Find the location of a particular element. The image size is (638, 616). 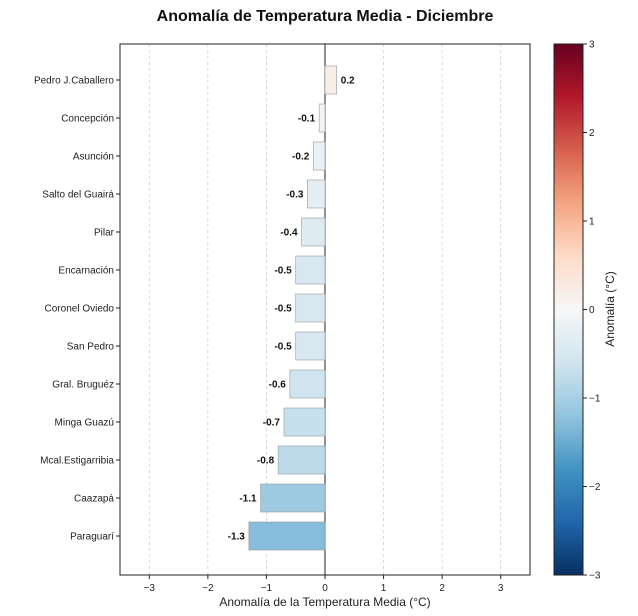

x-tick-label: −3 is located at coordinates (150, 588).